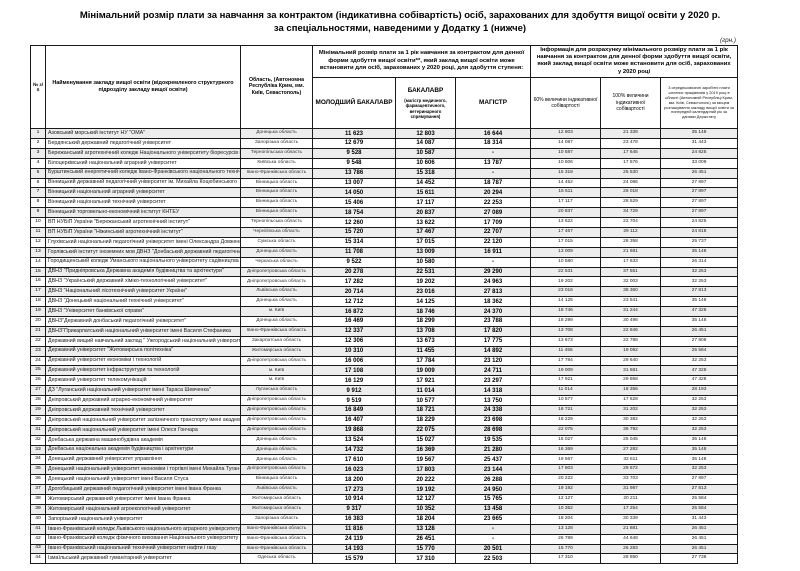 This screenshot has width=800, height=571. What do you see at coordinates (425, 499) in the screenshot?
I see `cell-bakalavr: 12 127` at bounding box center [425, 499].